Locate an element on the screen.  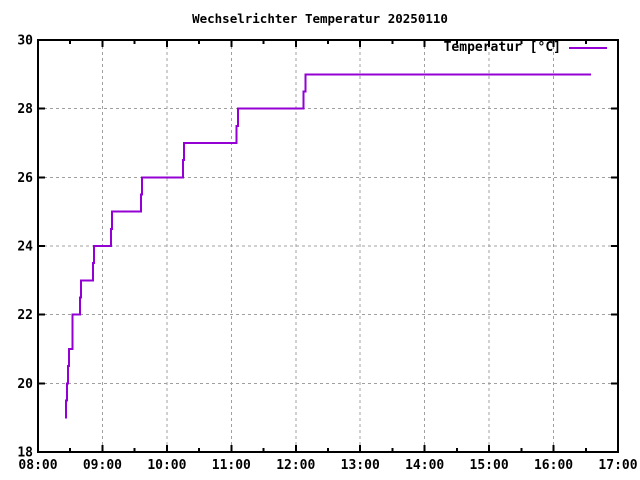
y-tick-label: 28 is located at coordinates (25, 109).